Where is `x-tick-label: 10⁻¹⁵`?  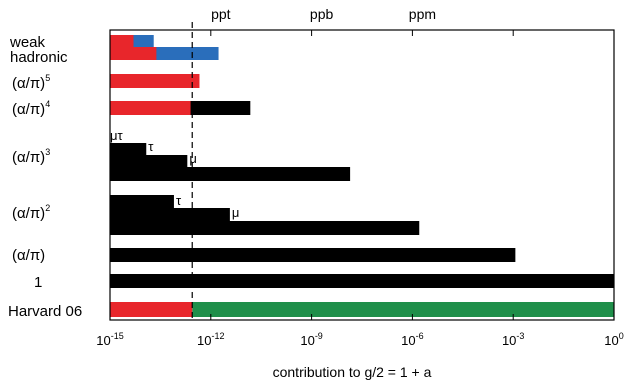
x-tick-label: 10⁻¹⁵ is located at coordinates (109, 339).